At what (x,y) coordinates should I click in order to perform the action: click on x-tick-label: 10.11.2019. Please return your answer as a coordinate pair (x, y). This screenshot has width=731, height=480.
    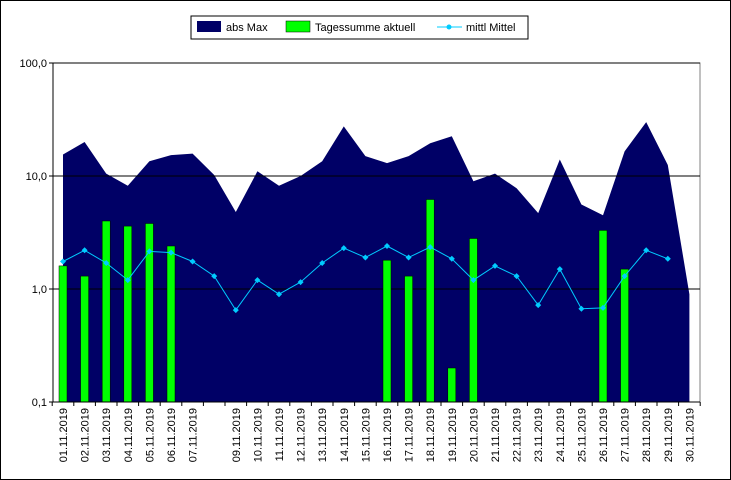
    Looking at the image, I should click on (258, 435).